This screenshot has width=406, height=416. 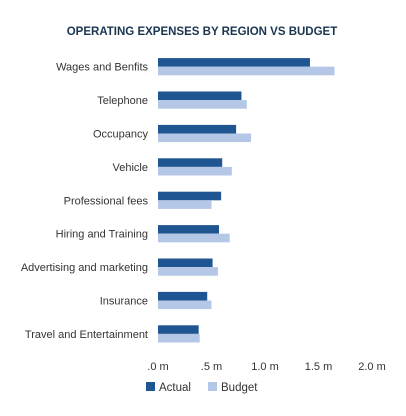 I want to click on category-label: Professional fees, so click(x=106, y=201).